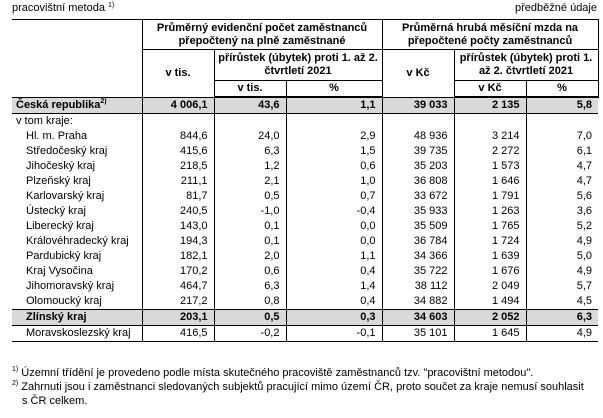  Describe the element at coordinates (368, 301) in the screenshot. I see `value-text: 0,4` at that location.